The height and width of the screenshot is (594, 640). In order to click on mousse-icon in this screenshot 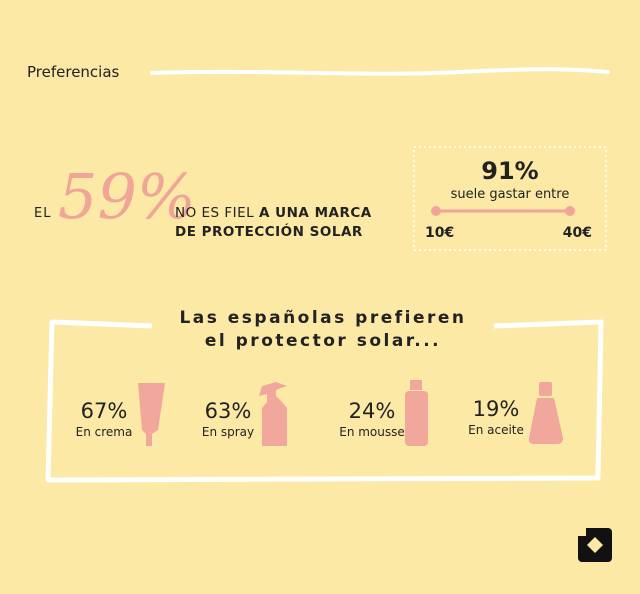, I will do `click(416, 418)`.